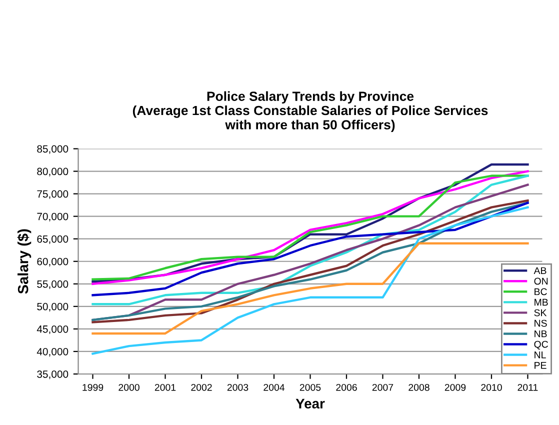  I want to click on x-tick-label: 2008, so click(419, 387).